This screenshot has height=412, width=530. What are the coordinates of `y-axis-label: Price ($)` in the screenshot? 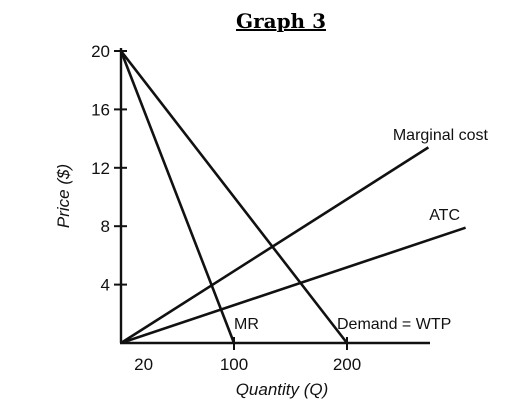 It's located at (63, 196).